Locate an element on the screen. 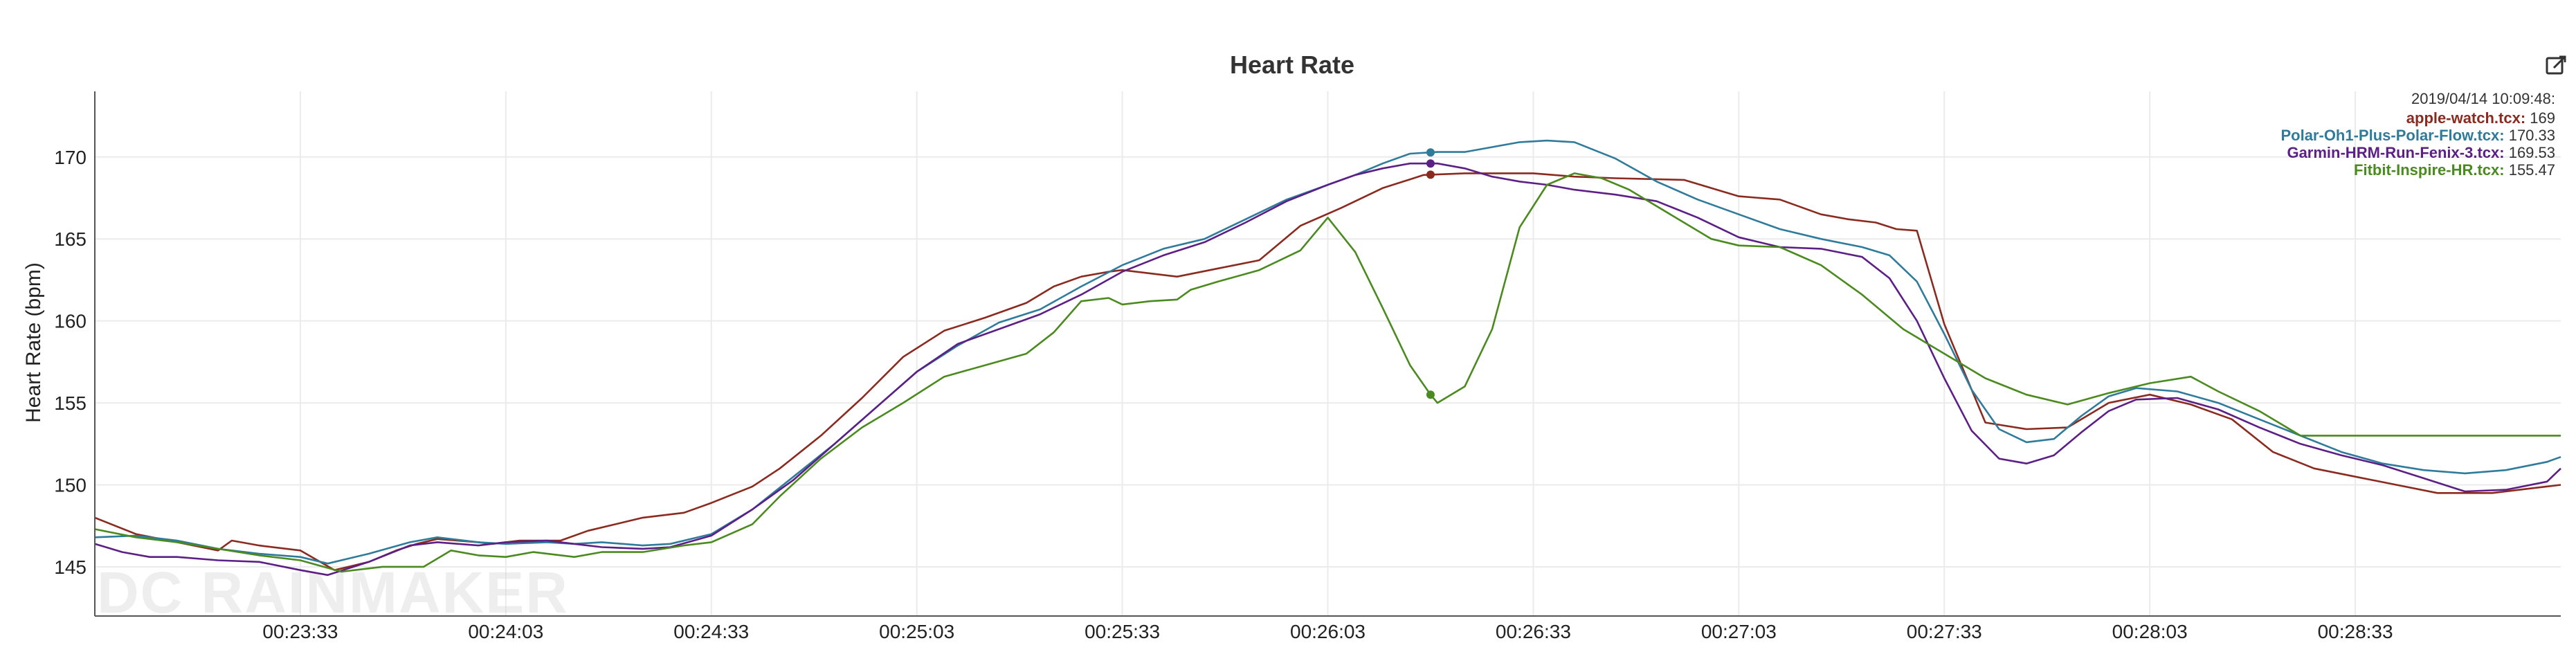 The width and height of the screenshot is (2576, 670). x-tick-label: 00:26:33 is located at coordinates (1533, 631).